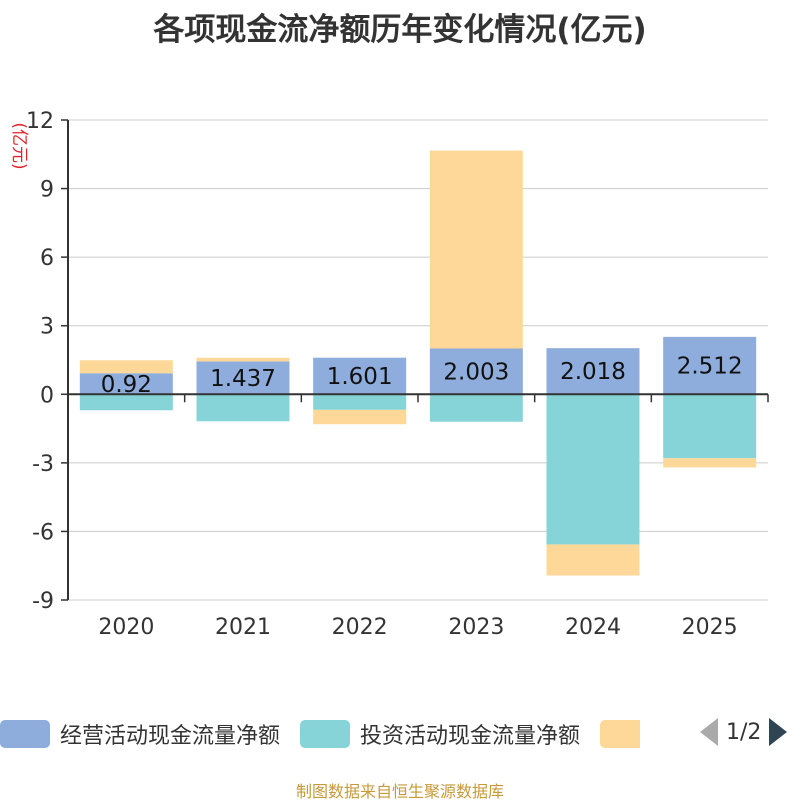 This screenshot has width=800, height=802. I want to click on data-label: 2.512, so click(710, 367).